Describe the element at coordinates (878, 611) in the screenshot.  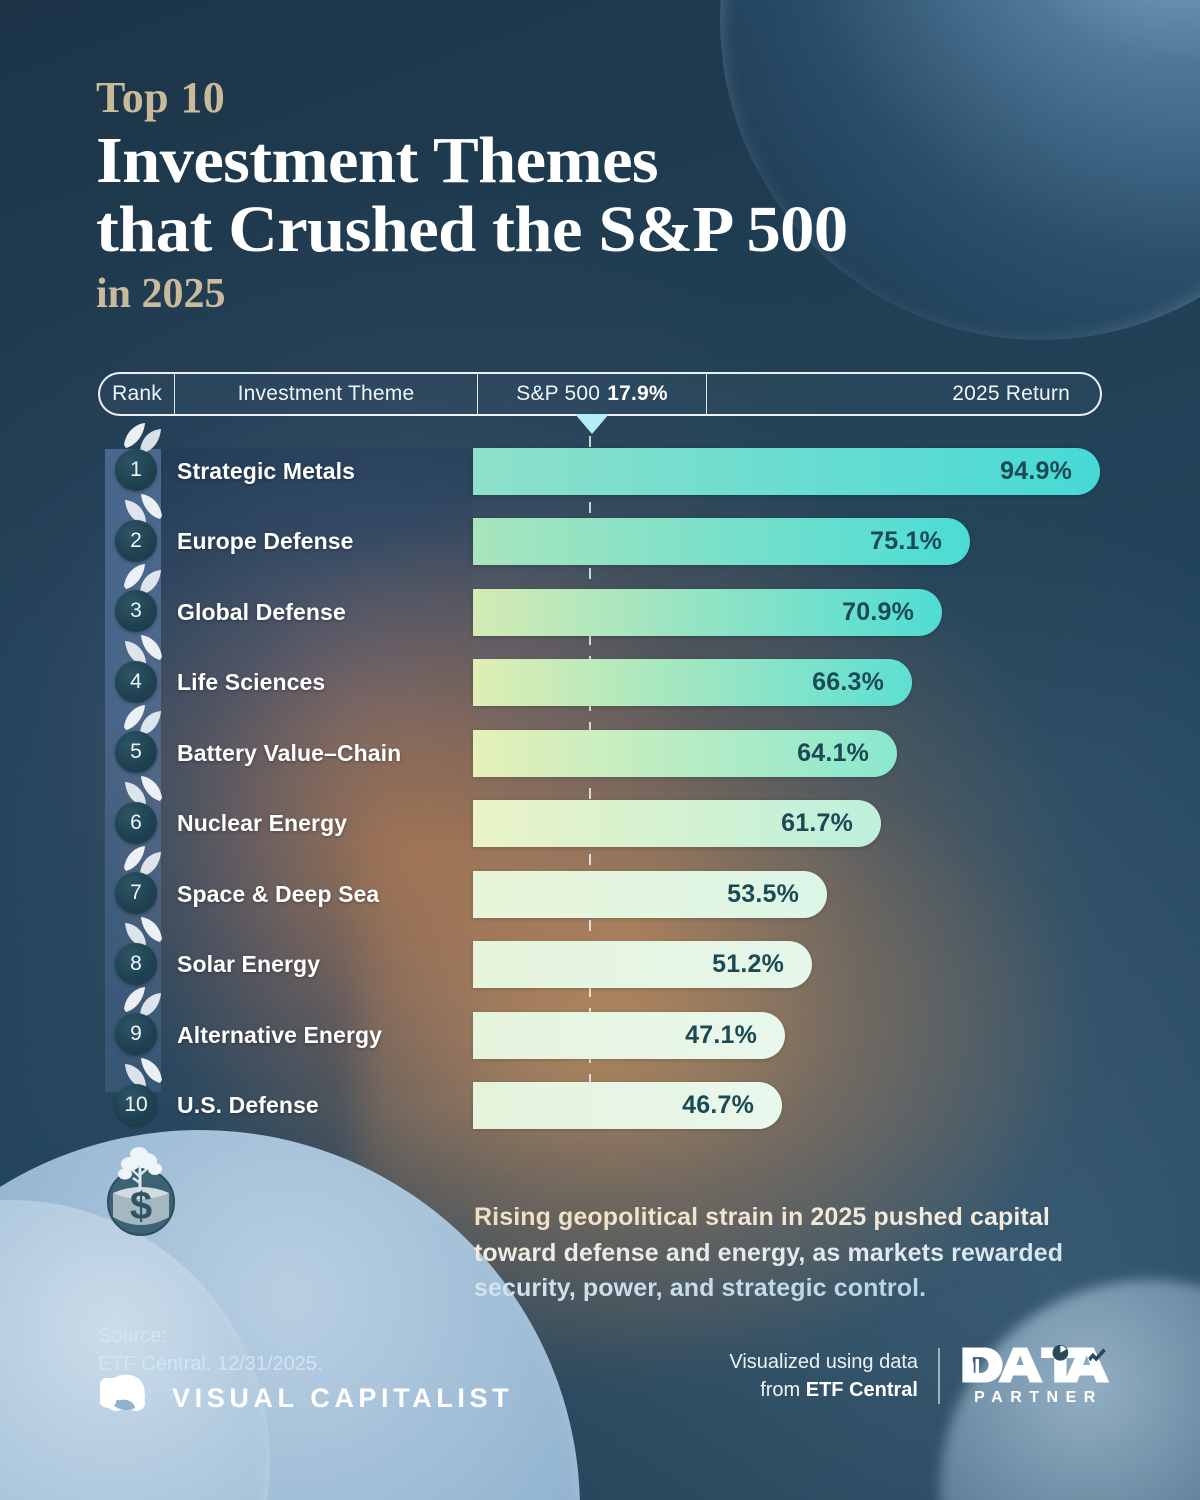
I see `bar-value-label: 70.9%` at that location.